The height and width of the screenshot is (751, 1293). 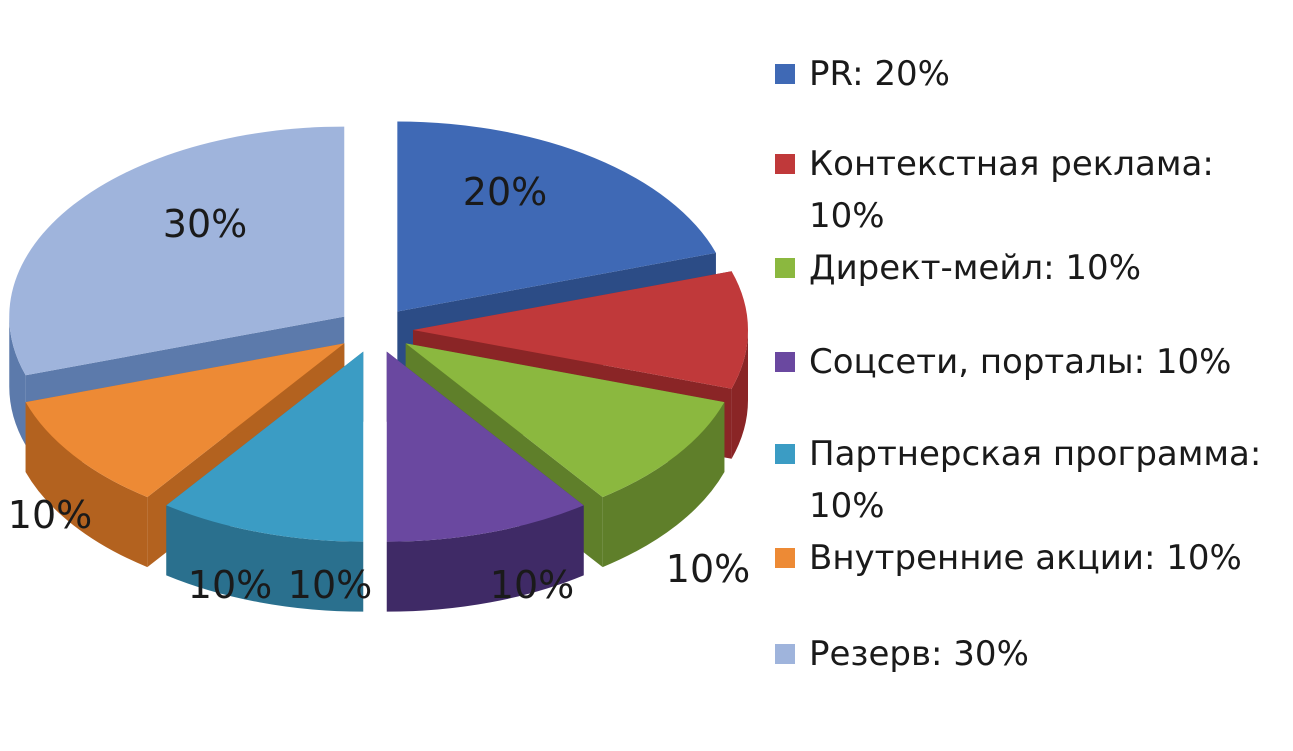 I want to click on legend-label-partner: Партнерская программа: 10%, so click(x=1035, y=480).